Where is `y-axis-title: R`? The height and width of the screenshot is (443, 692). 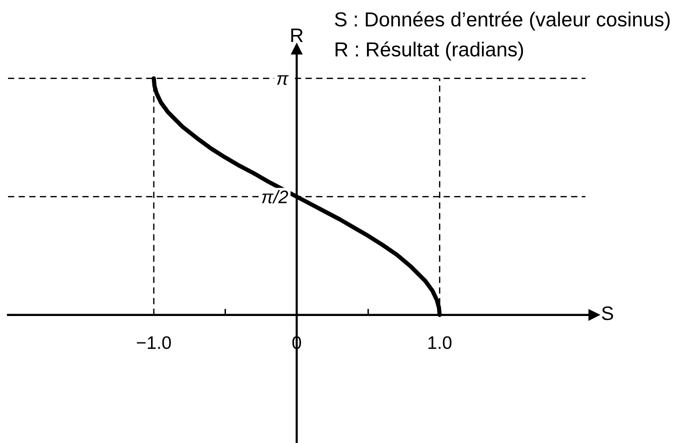
y-axis-title: R is located at coordinates (297, 35).